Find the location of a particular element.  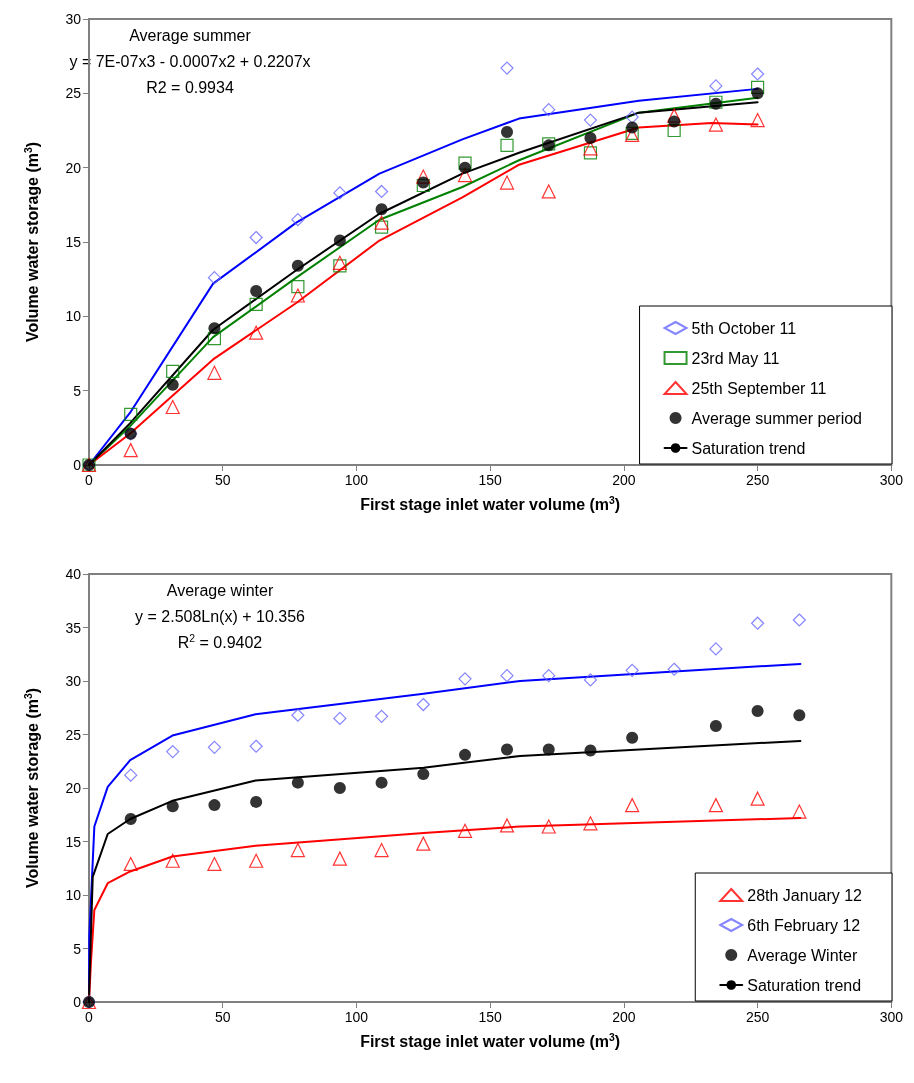

y-tick-label: 35 is located at coordinates (73, 627).